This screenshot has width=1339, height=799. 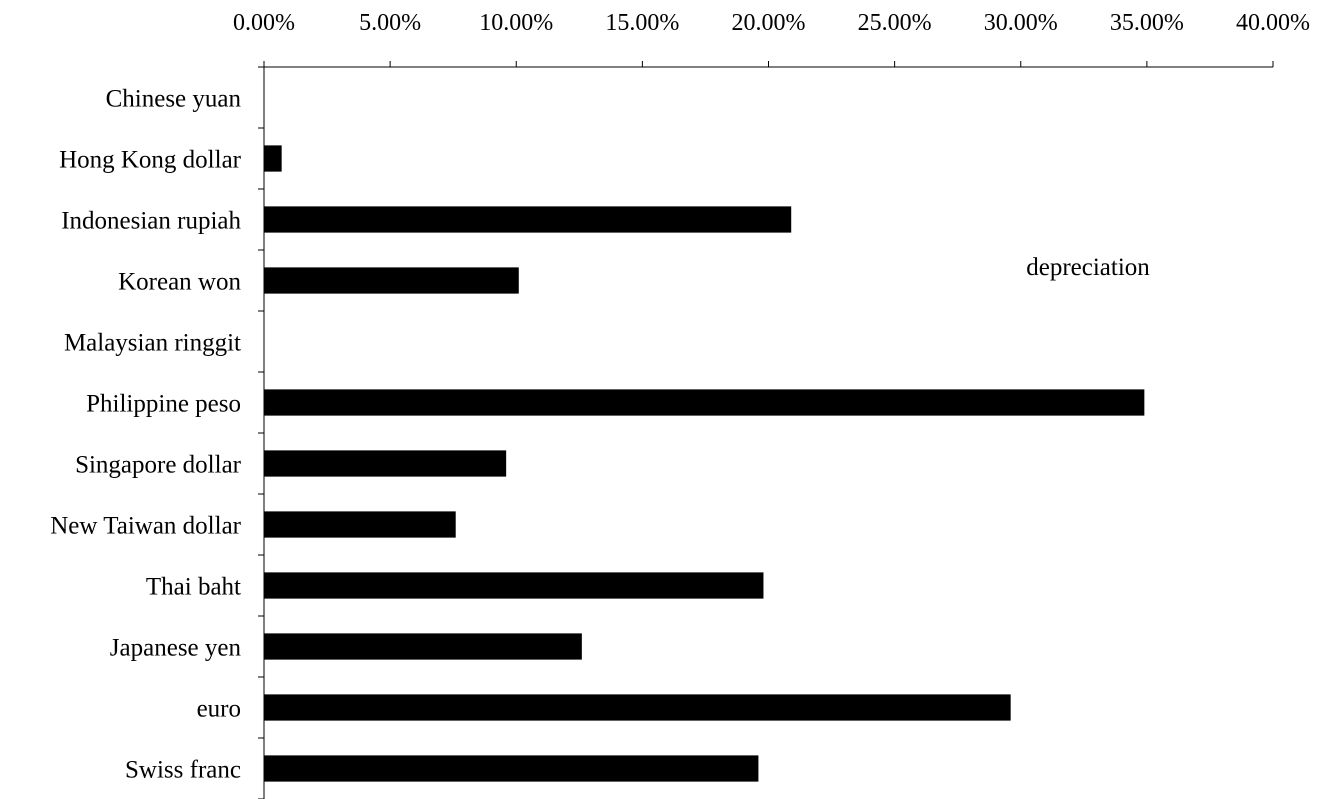 I want to click on category-label: Philippine peso, so click(x=163, y=404).